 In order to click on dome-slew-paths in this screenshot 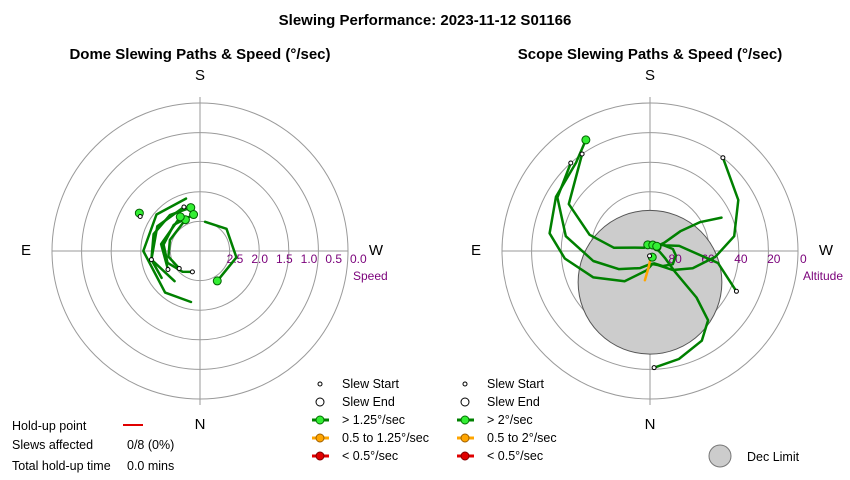, I will do `click(186, 250)`.